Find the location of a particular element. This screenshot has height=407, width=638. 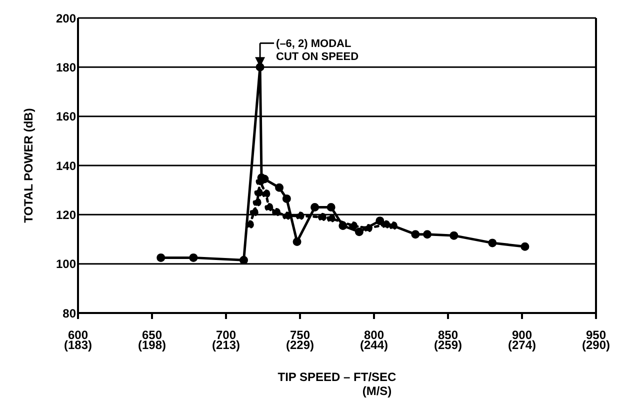

x-axis-title: TIP SPEED – FT/SEC is located at coordinates (337, 377).